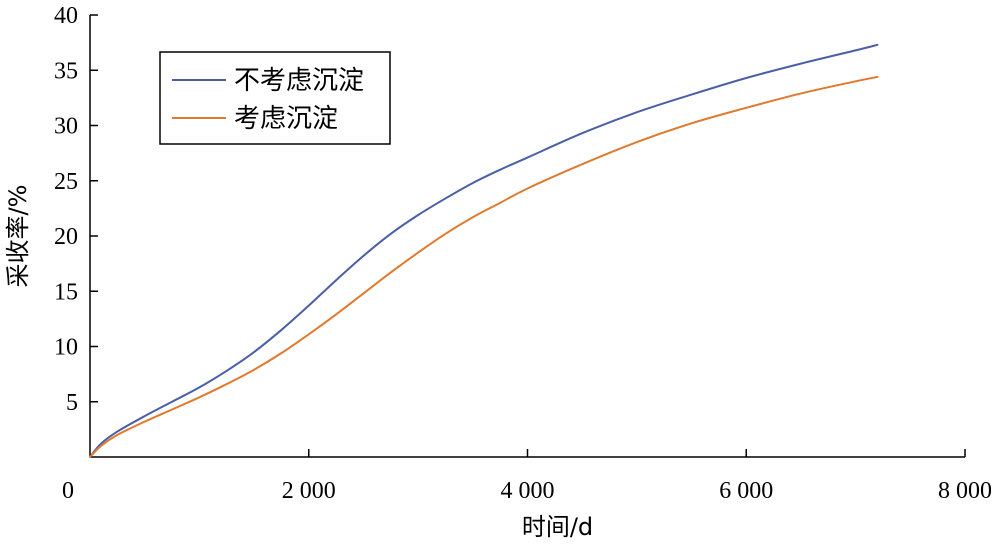 Image resolution: width=1000 pixels, height=550 pixels. I want to click on y-tick-label: 25, so click(66, 182).